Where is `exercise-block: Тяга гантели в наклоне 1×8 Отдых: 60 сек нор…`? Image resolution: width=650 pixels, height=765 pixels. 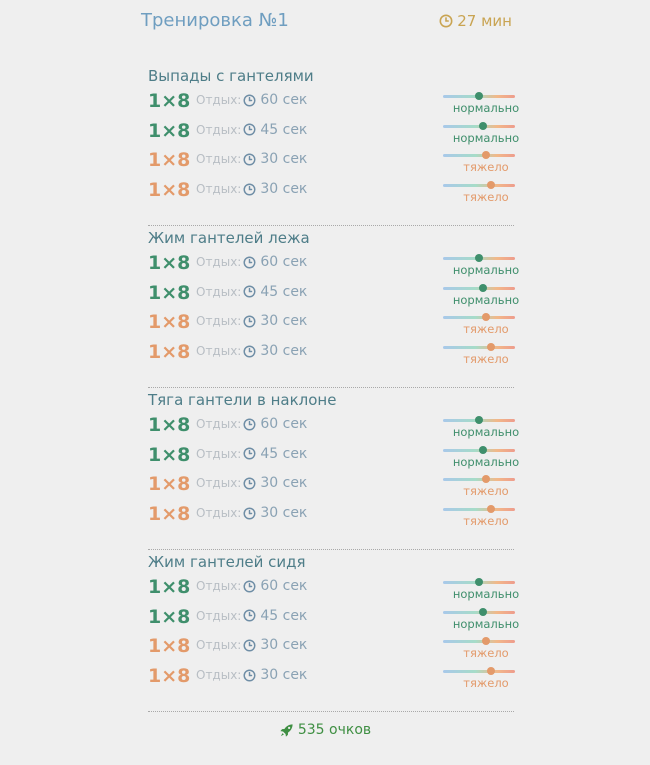 exercise-block: Тяга гантели в наклоне 1×8 Отдых: 60 сек нор… is located at coordinates (333, 469).